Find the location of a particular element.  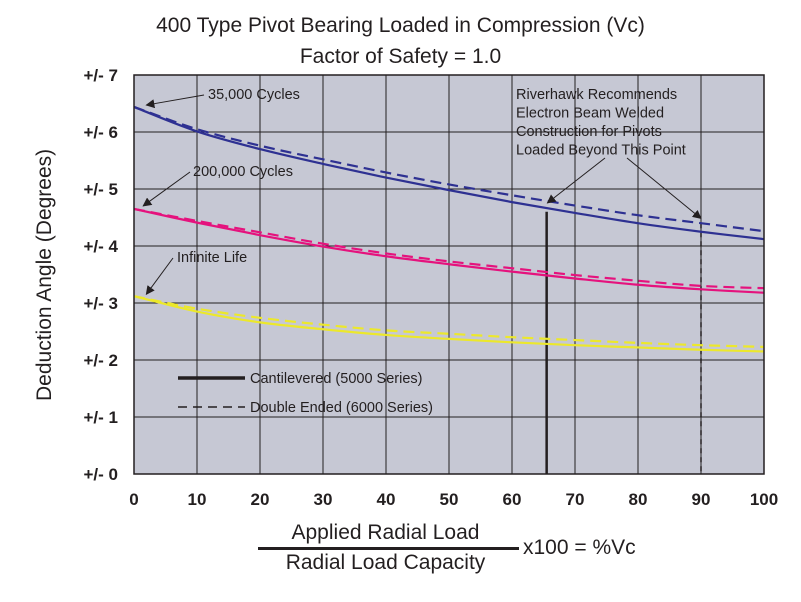

x-tick-label: 90 is located at coordinates (701, 499).